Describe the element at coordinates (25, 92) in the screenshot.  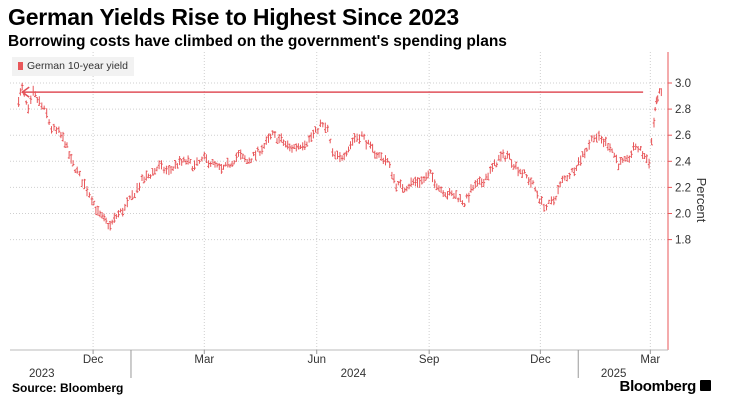
I see `arrow-head` at that location.